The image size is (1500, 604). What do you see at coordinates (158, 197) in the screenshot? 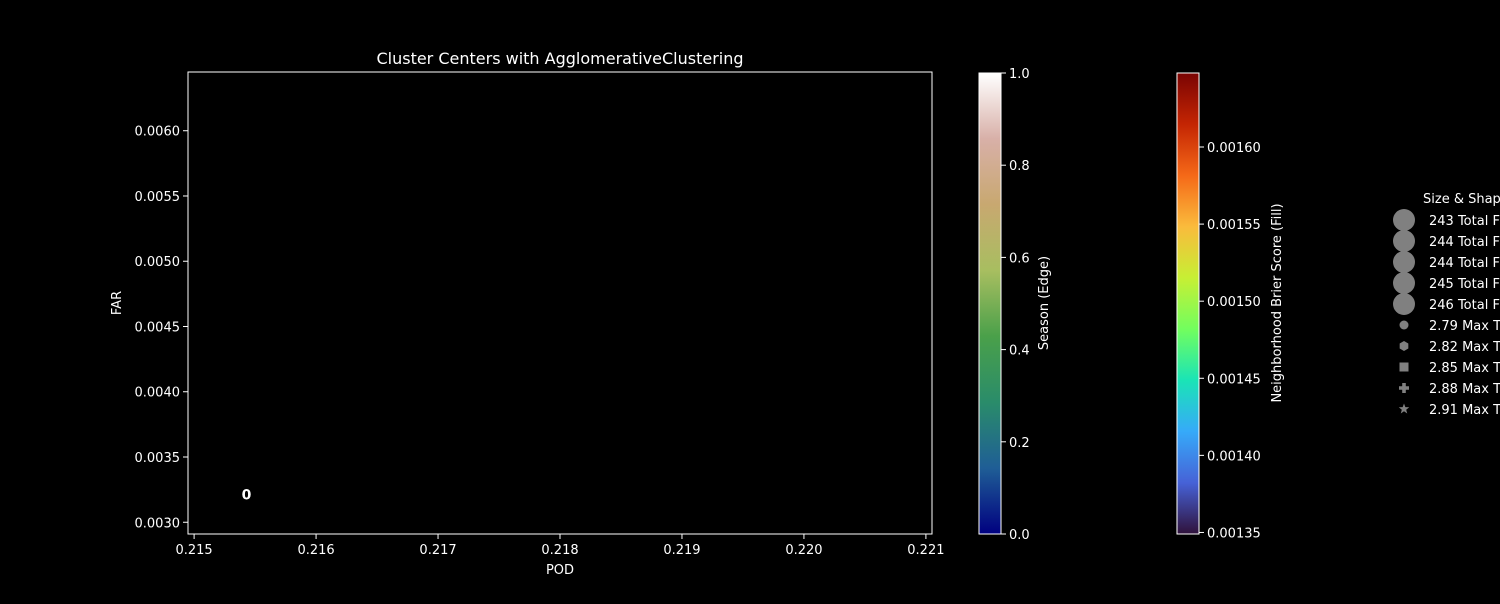
I see `y-tick-label: 0.0055` at bounding box center [158, 197].